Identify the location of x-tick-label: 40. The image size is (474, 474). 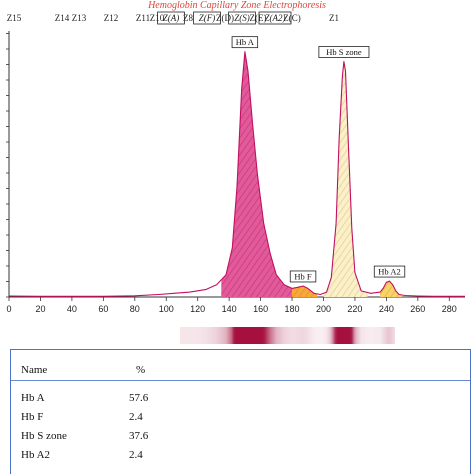
(72, 309).